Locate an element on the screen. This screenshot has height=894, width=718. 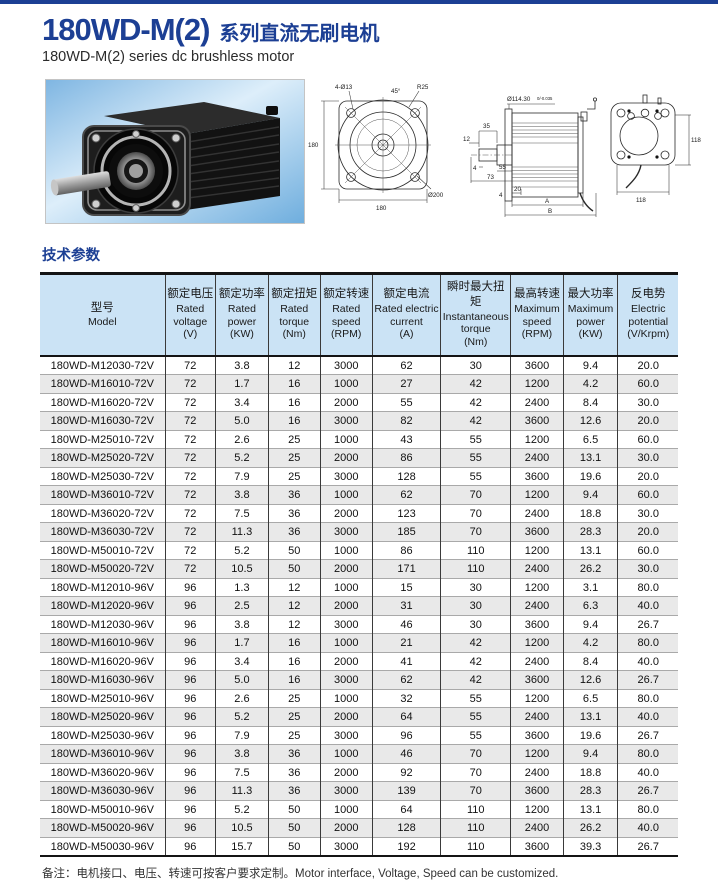
value-cell: 36 is located at coordinates (294, 772).